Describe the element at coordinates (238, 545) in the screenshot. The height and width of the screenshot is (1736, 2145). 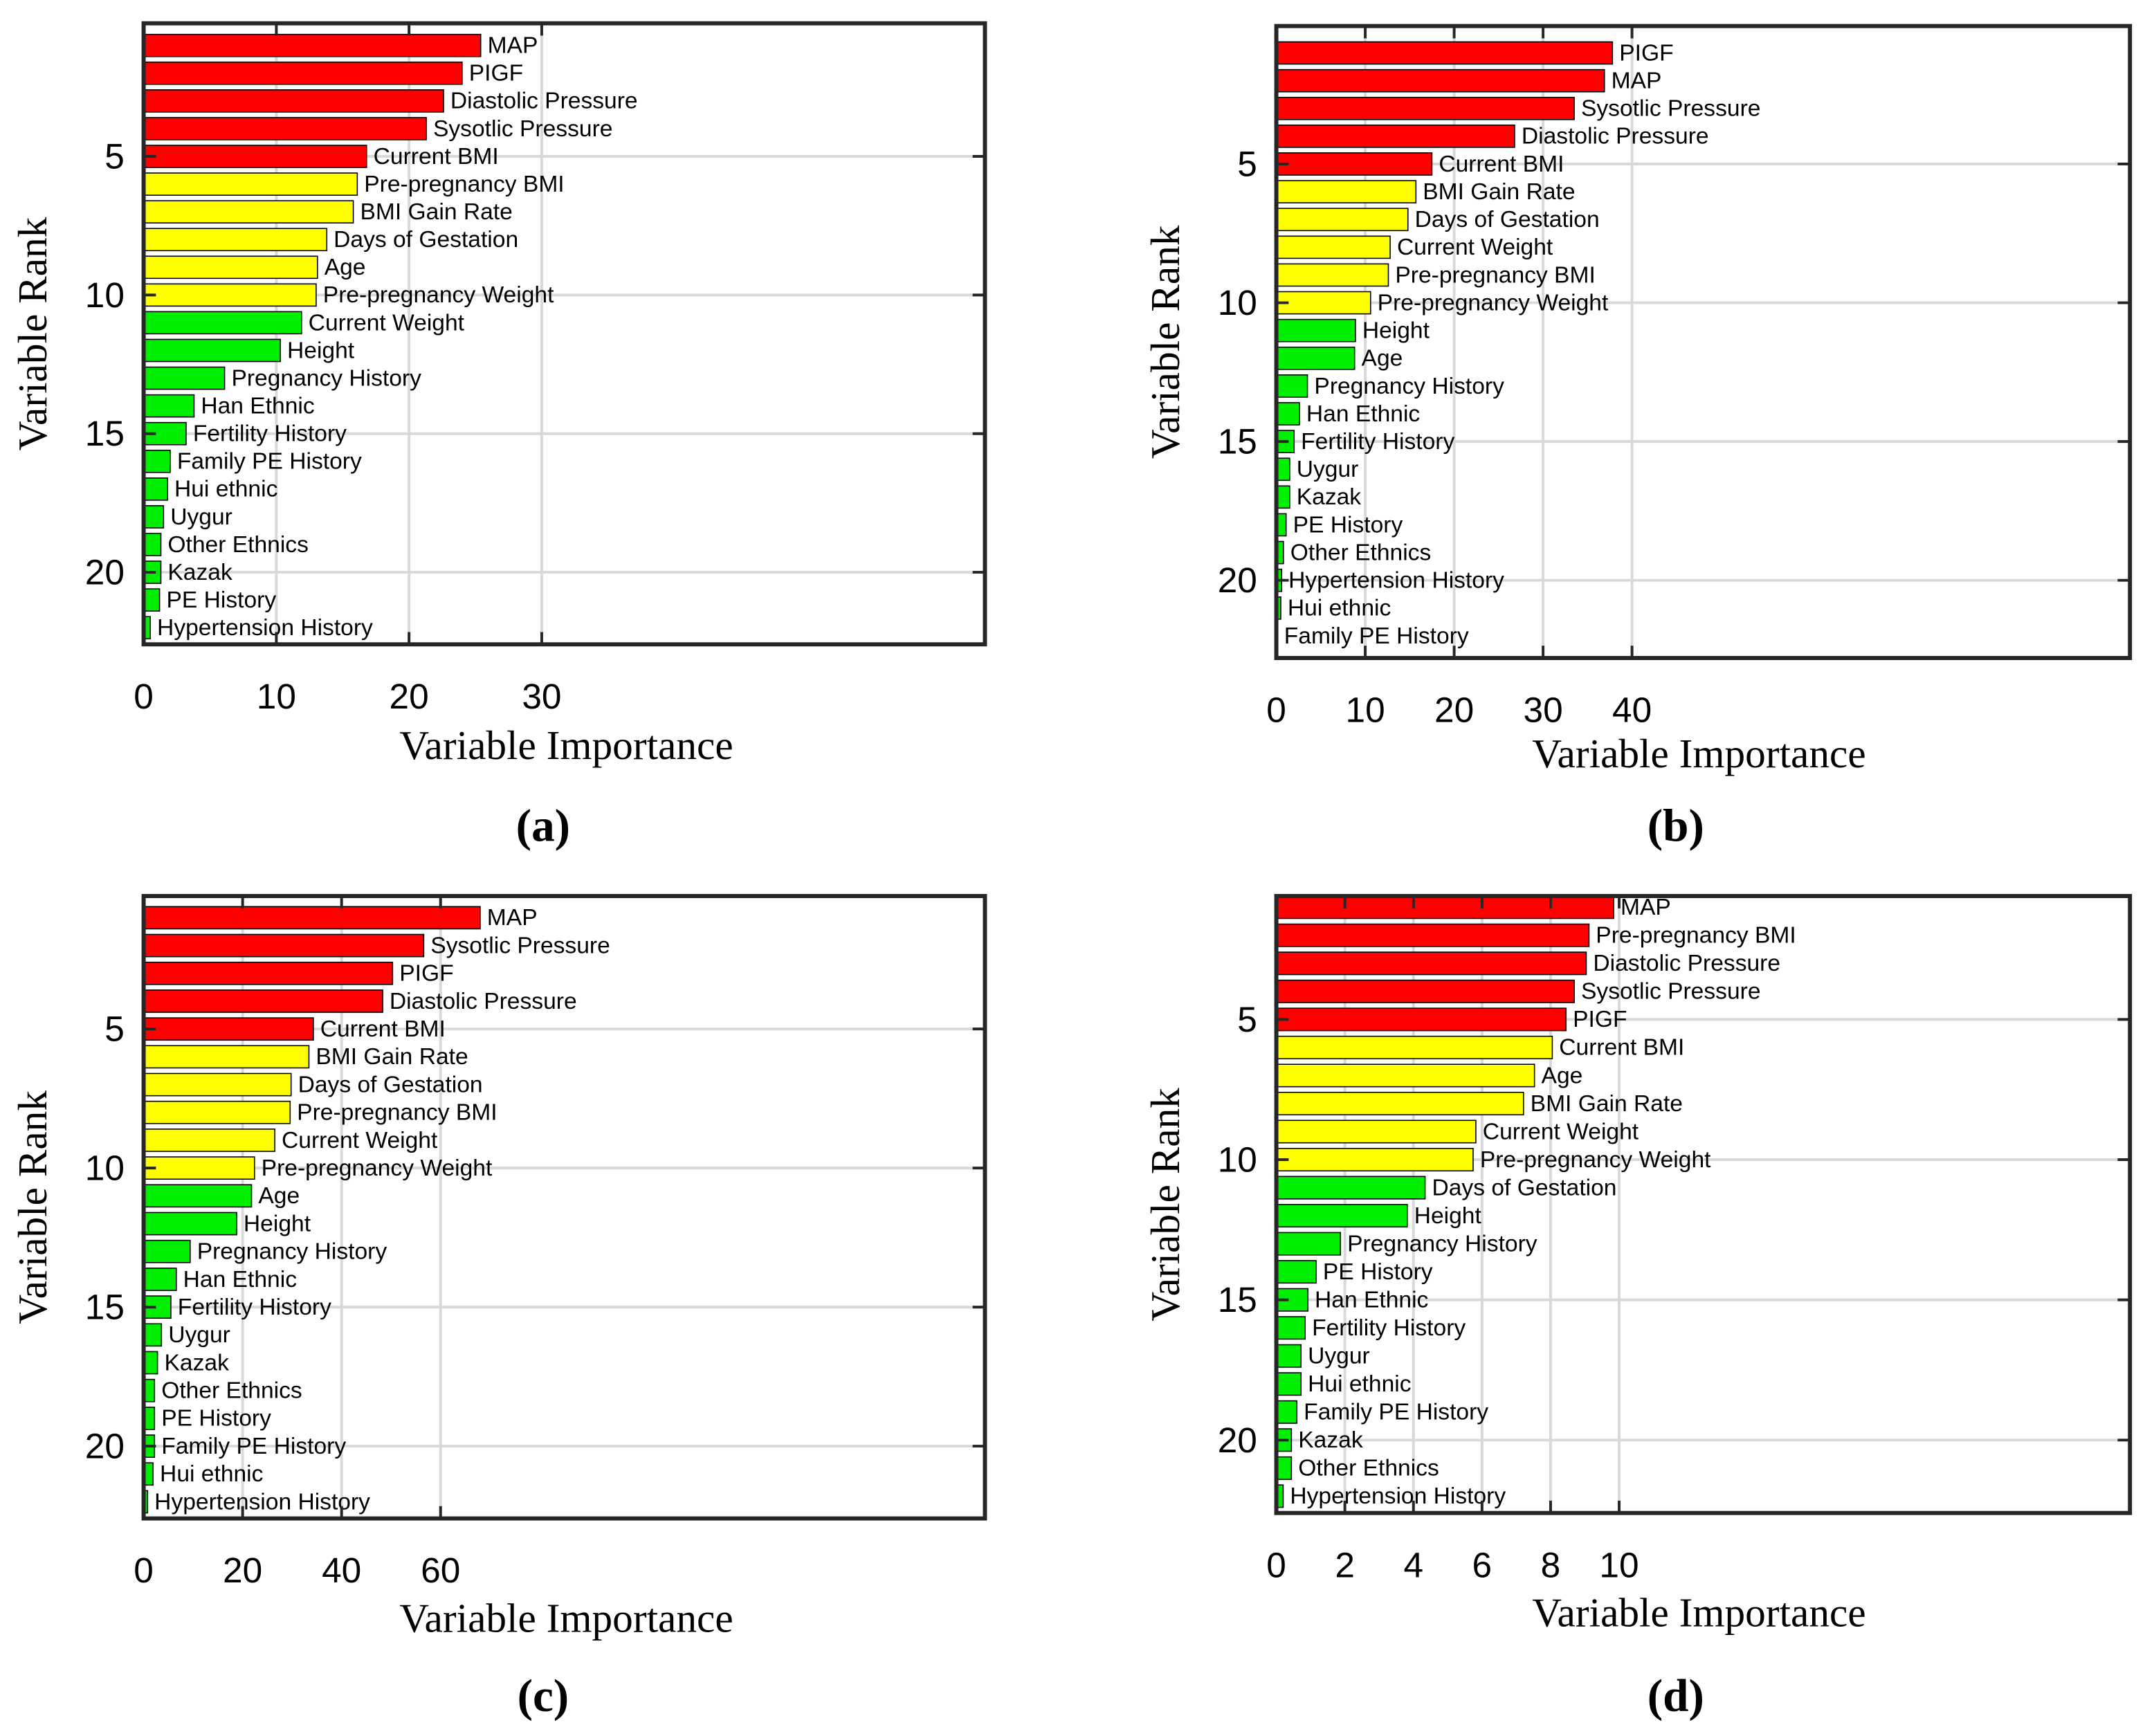
I see `bar-label: Other Ethnics` at that location.